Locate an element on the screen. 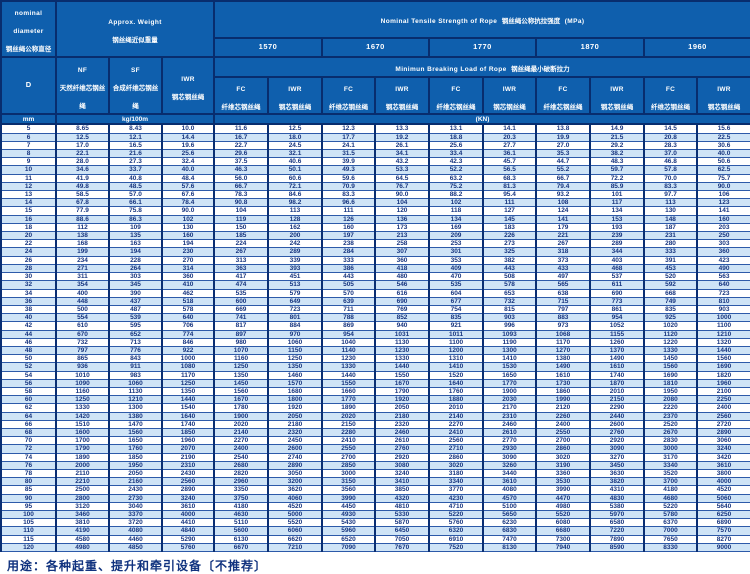 Image resolution: width=750 pixels, height=574 pixels. value-cell: 52.2 is located at coordinates (456, 170).